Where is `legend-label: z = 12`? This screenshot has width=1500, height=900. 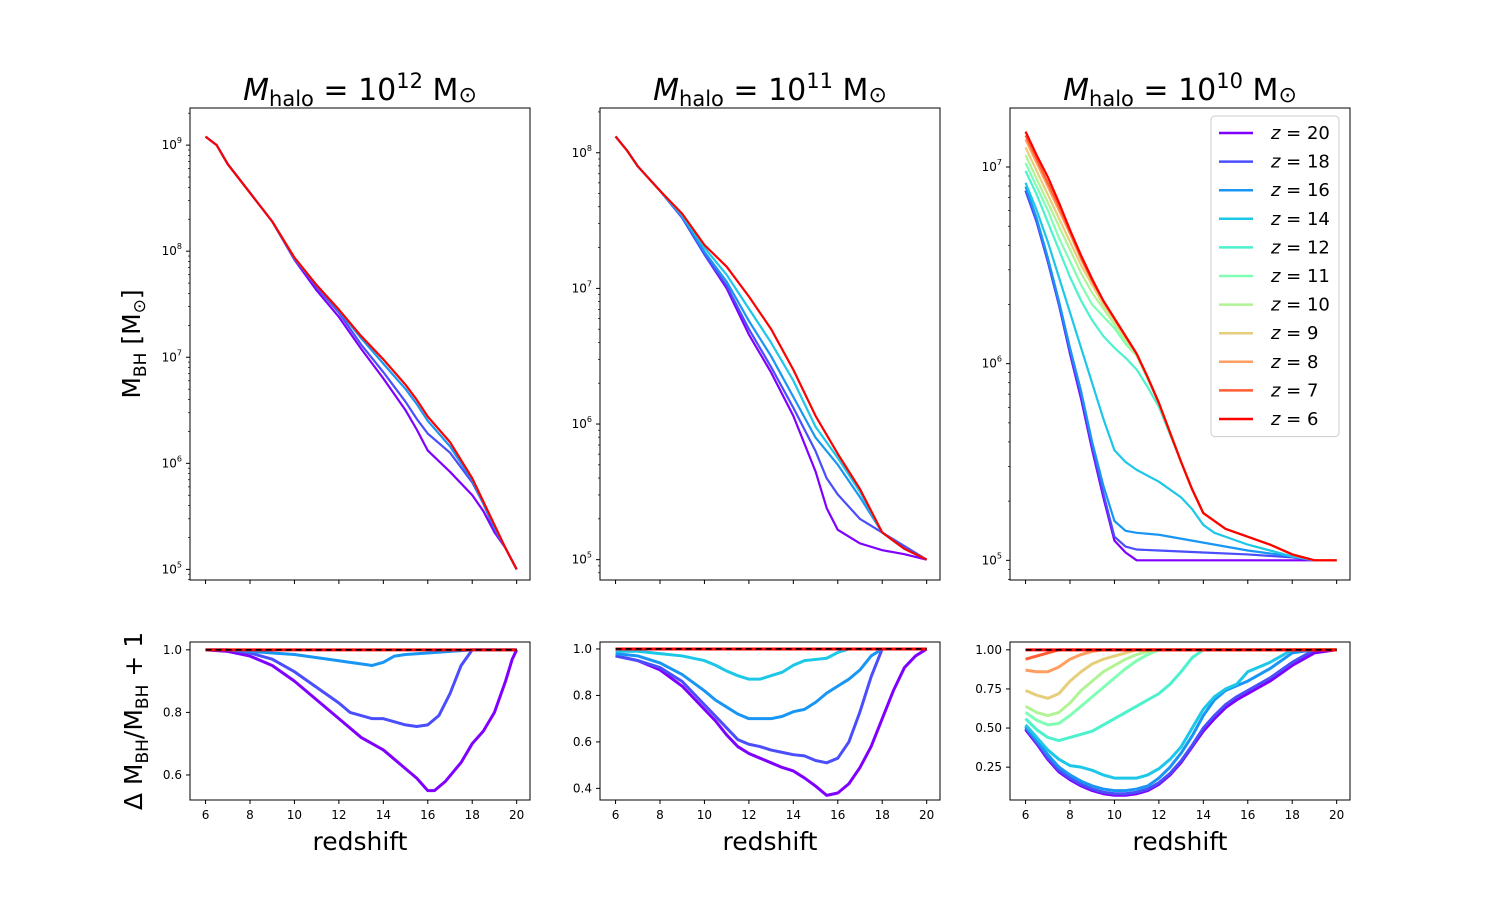 legend-label: z = 12 is located at coordinates (1300, 247).